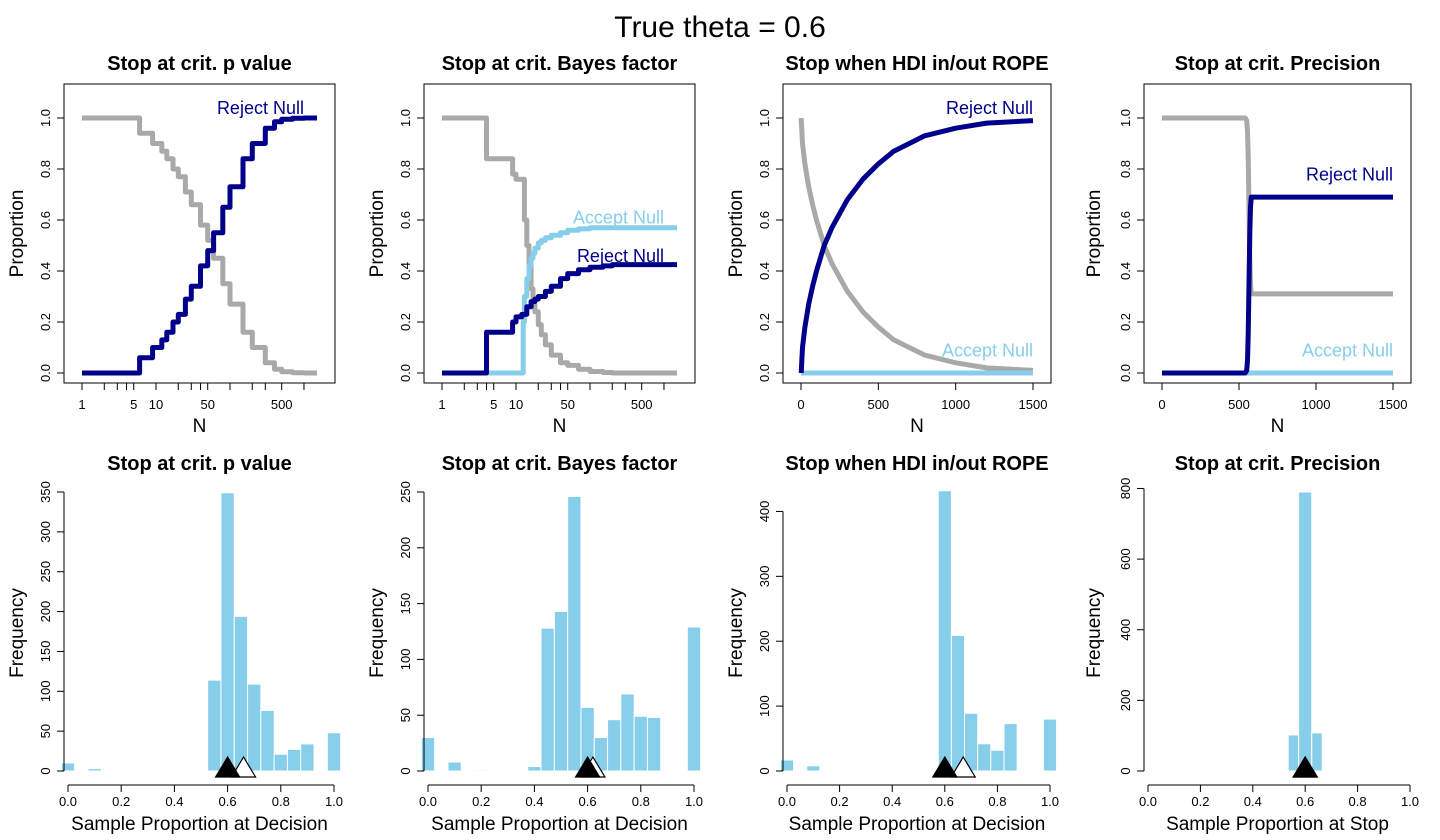 This screenshot has width=1440, height=840. What do you see at coordinates (559, 245) in the screenshot?
I see `series-line-undecided` at bounding box center [559, 245].